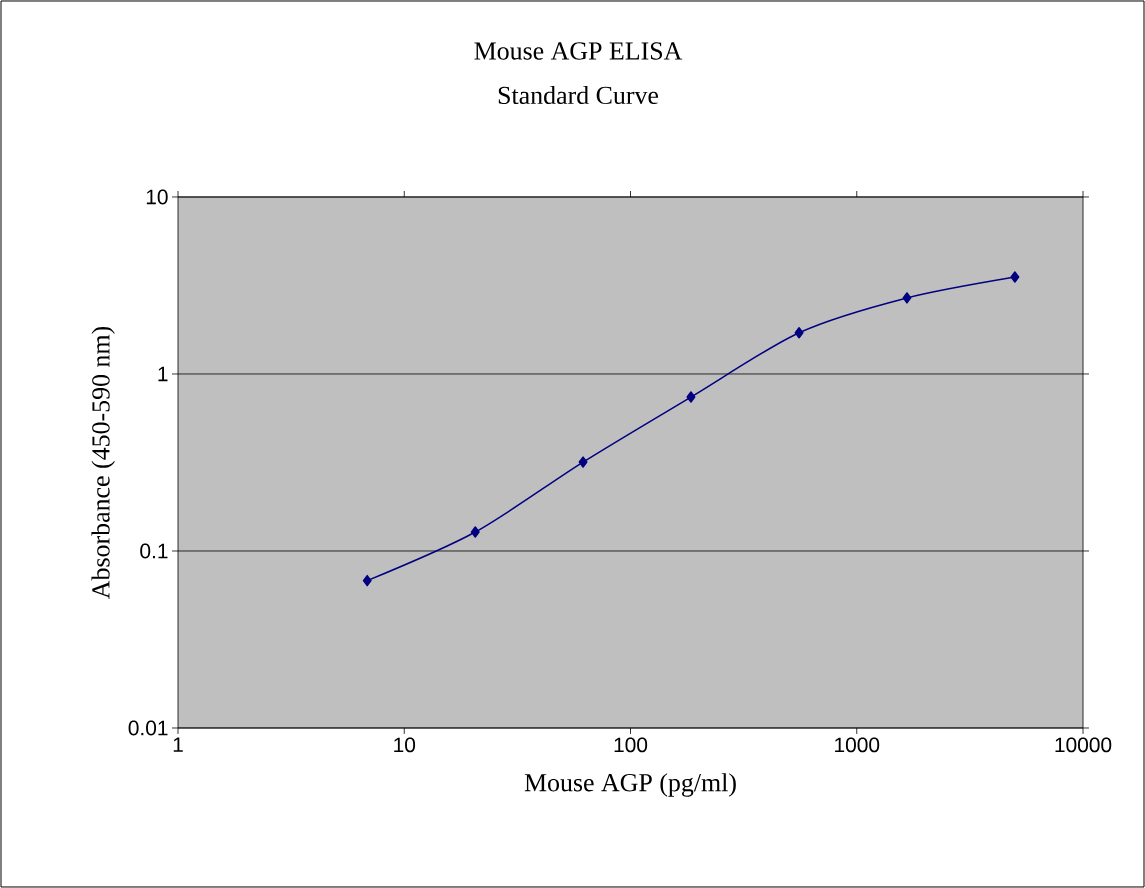 Image resolution: width=1145 pixels, height=888 pixels. I want to click on y-tick-label: 0.1, so click(154, 551).